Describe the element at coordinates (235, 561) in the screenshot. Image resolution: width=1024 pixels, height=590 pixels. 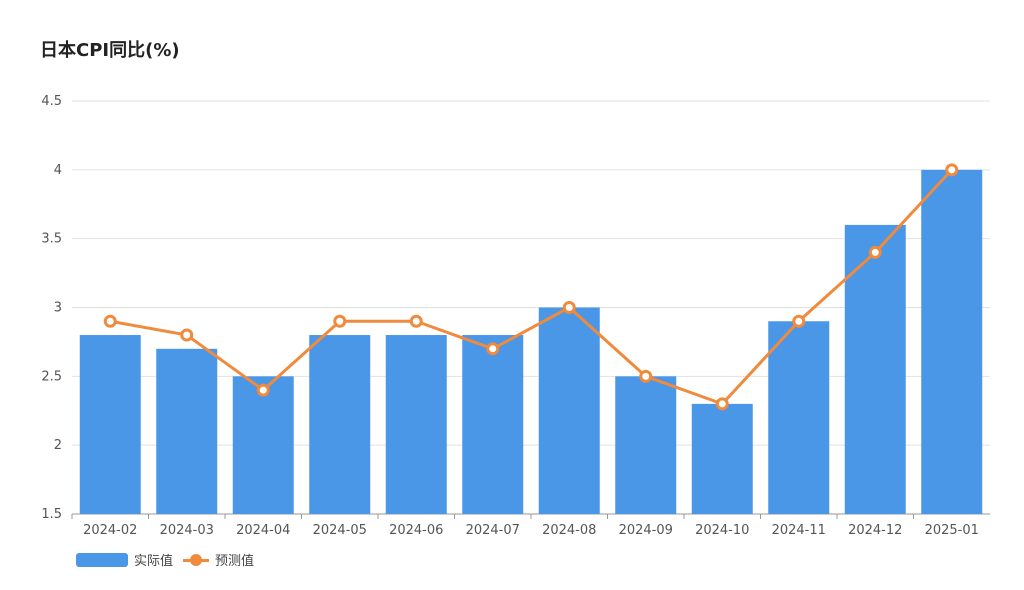
I see `legend-label-forecast: 预测值` at that location.